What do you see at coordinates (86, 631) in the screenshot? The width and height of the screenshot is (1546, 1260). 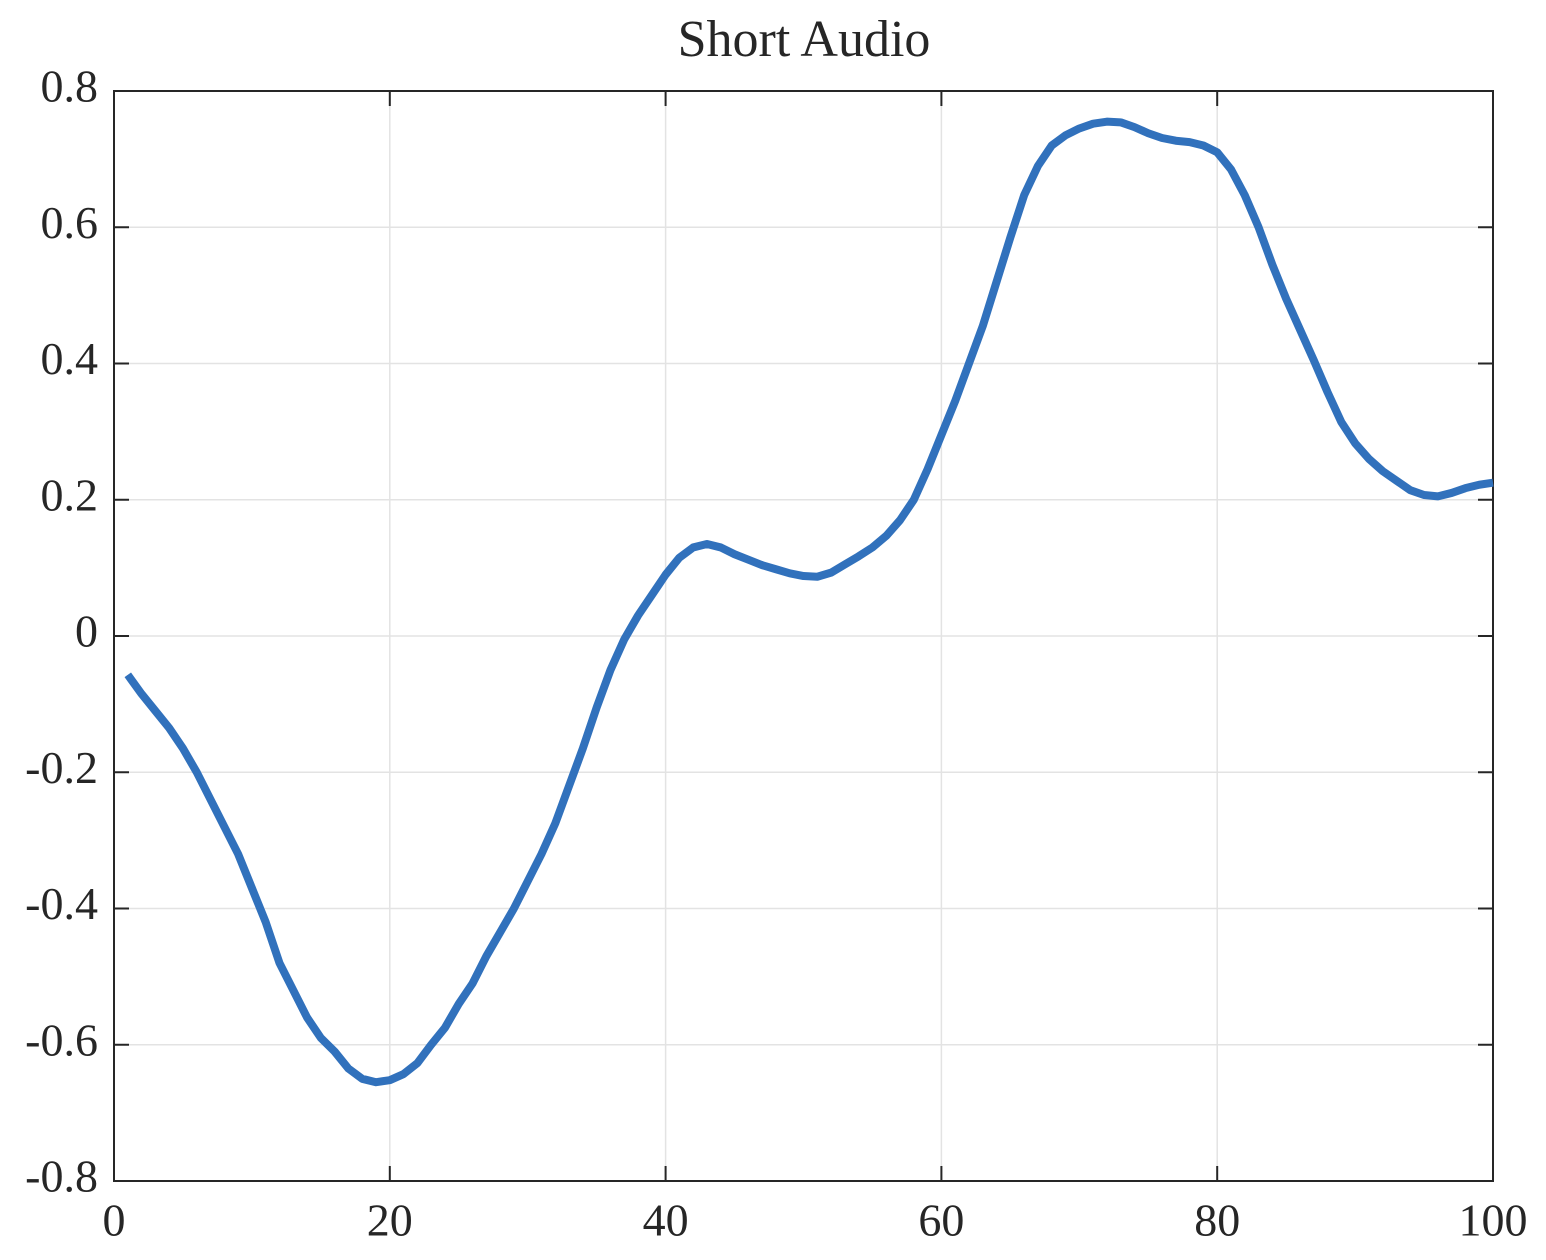 I see `y-tick-label: 0` at bounding box center [86, 631].